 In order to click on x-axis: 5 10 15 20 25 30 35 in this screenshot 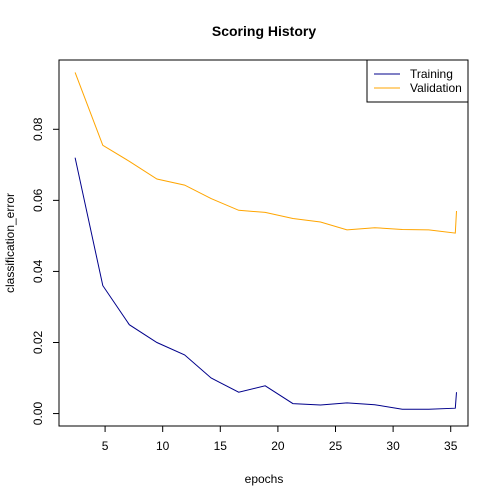, I will do `click(280, 439)`.